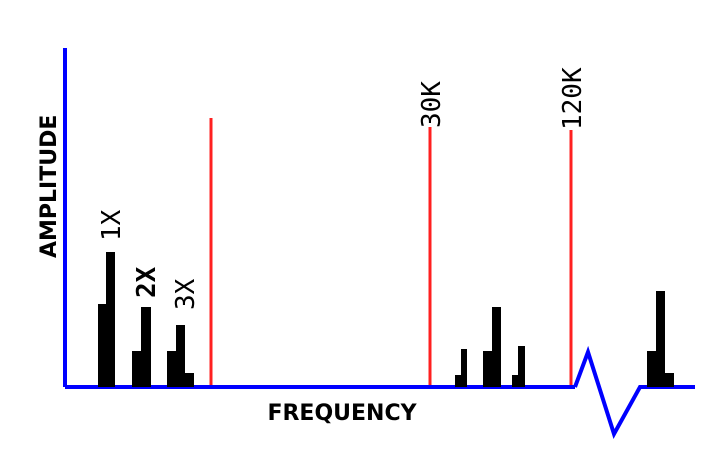 The width and height of the screenshot is (722, 472). I want to click on harmonic-1x-bars, so click(106, 319).